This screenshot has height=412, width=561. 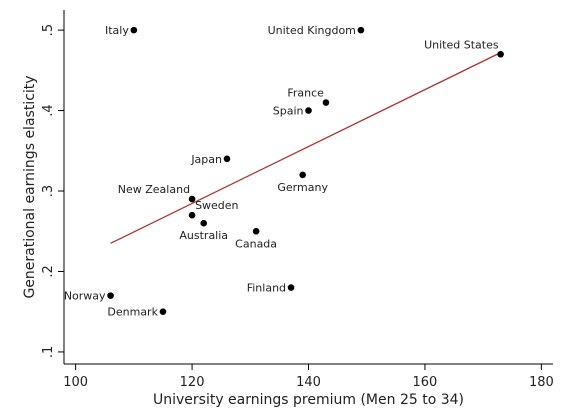 I want to click on data-point-label: Denmark, so click(x=132, y=312).